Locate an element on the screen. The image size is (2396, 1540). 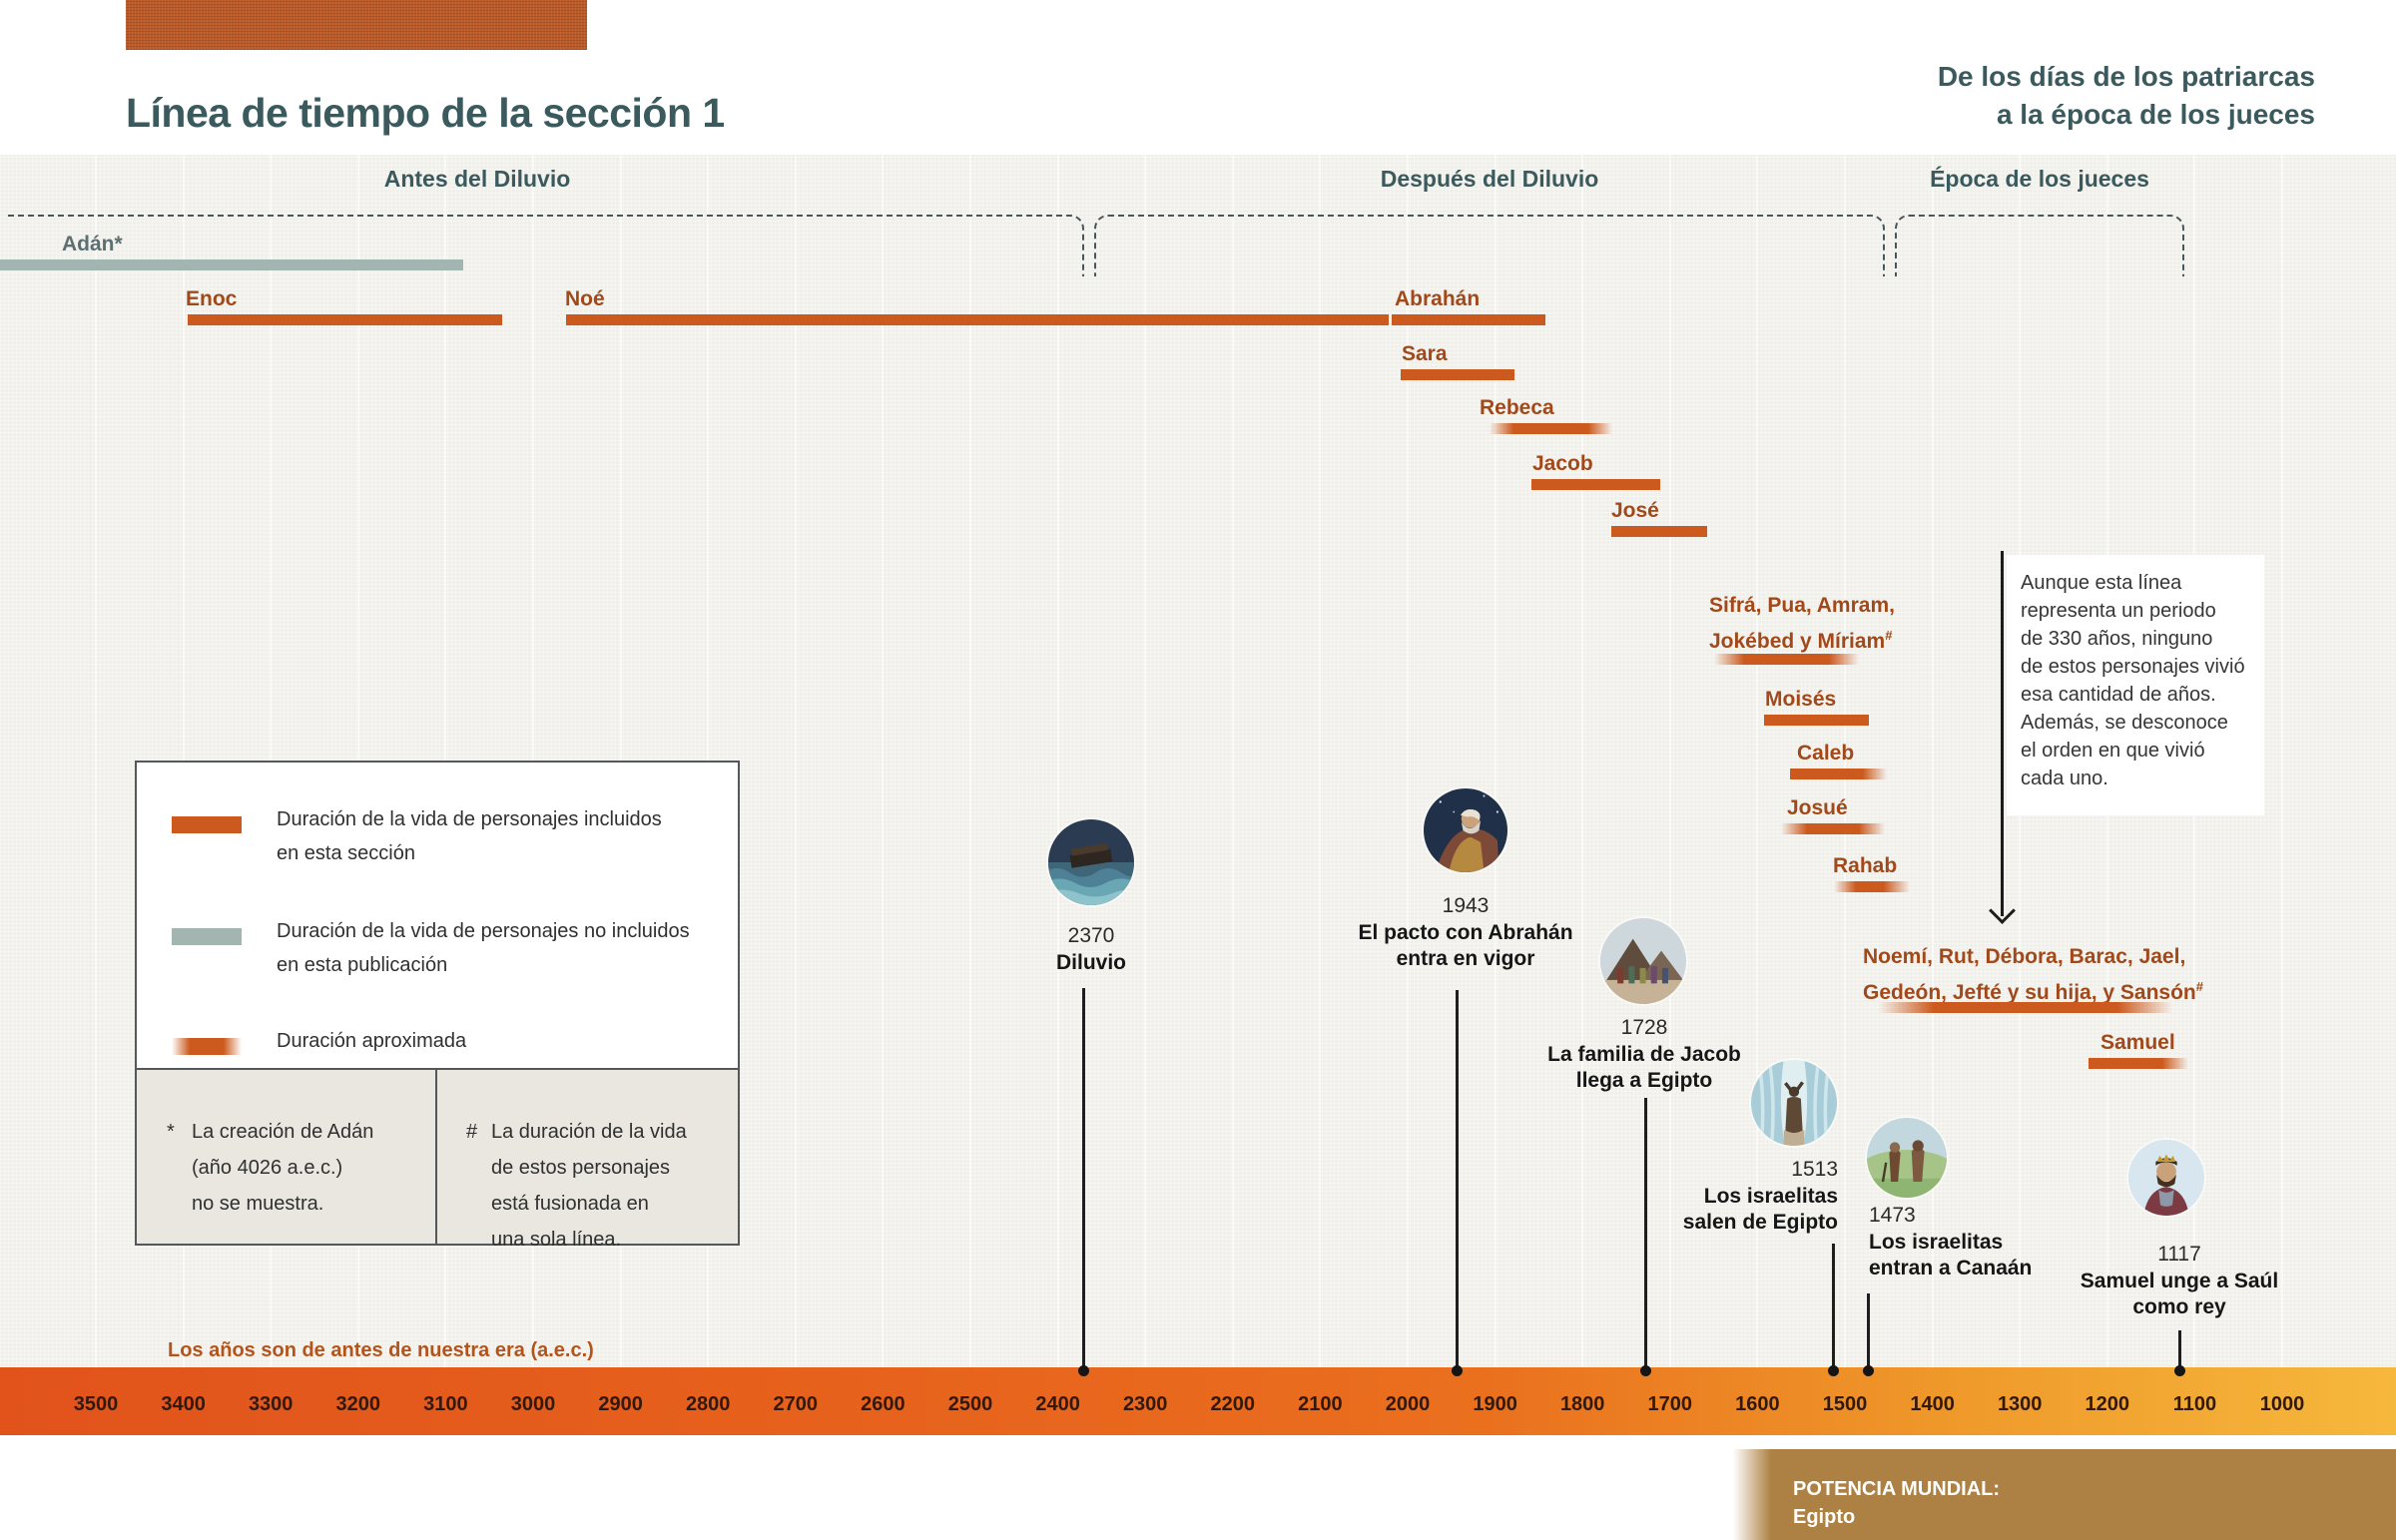
axis-year-label: 1900 is located at coordinates (1495, 1404).